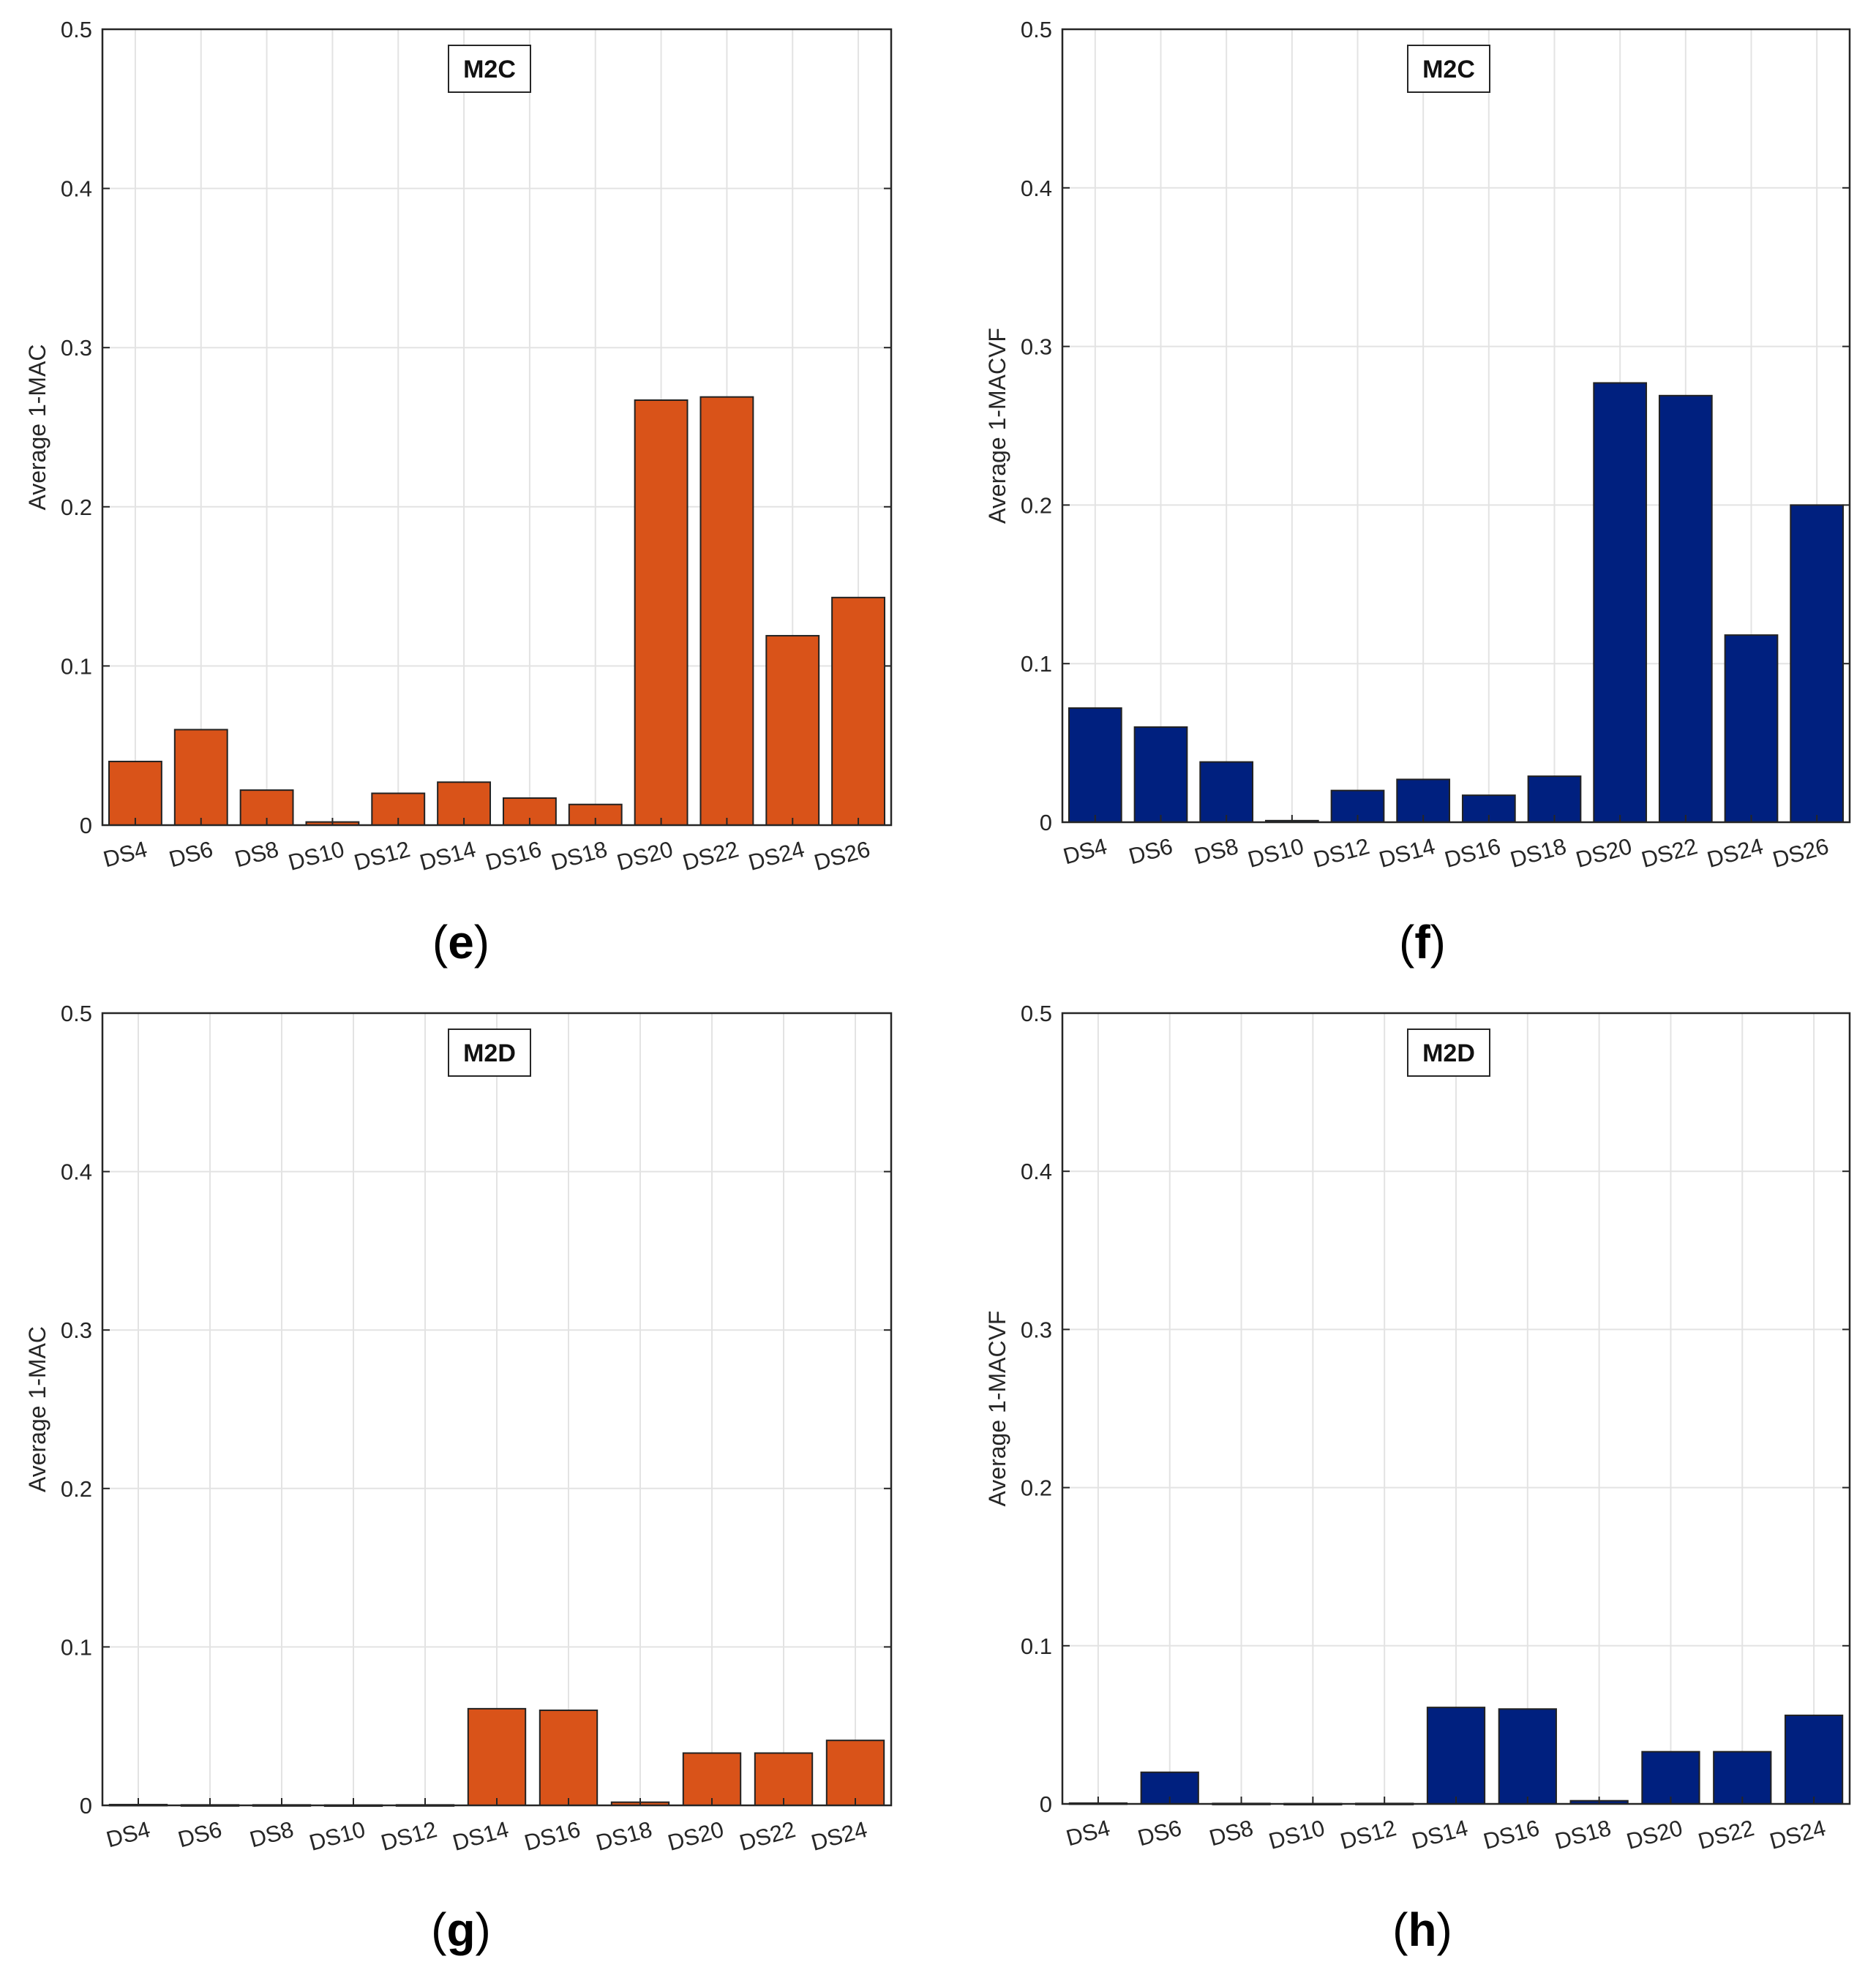  I want to click on chart-title: M2C, so click(1448, 69).